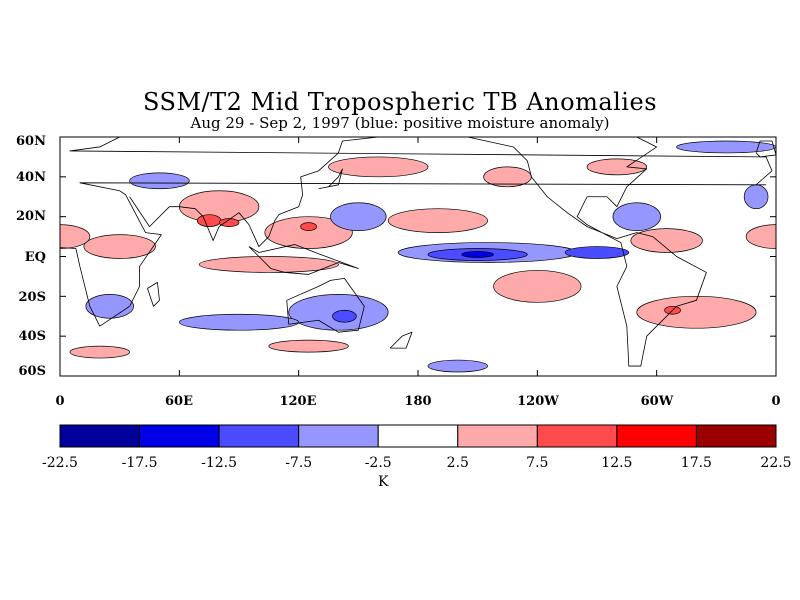 The width and height of the screenshot is (800, 600). What do you see at coordinates (31, 141) in the screenshot?
I see `lat-label-60n: 60N` at bounding box center [31, 141].